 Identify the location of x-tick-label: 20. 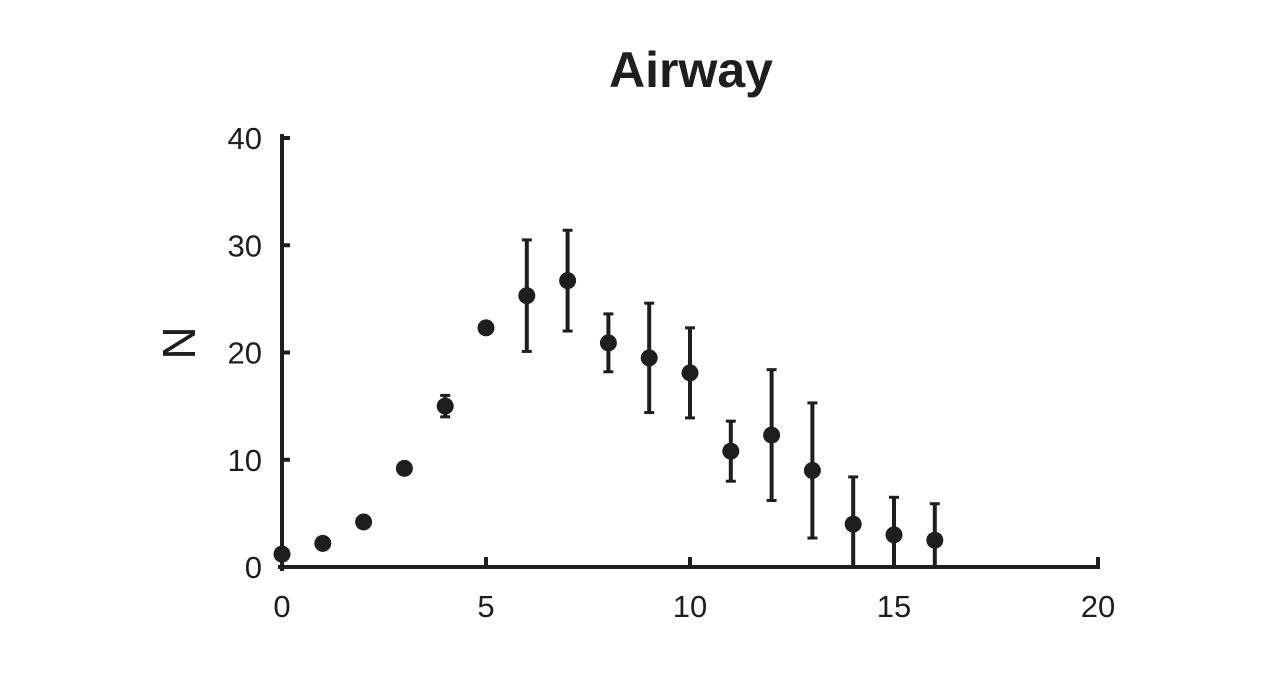
(1098, 606).